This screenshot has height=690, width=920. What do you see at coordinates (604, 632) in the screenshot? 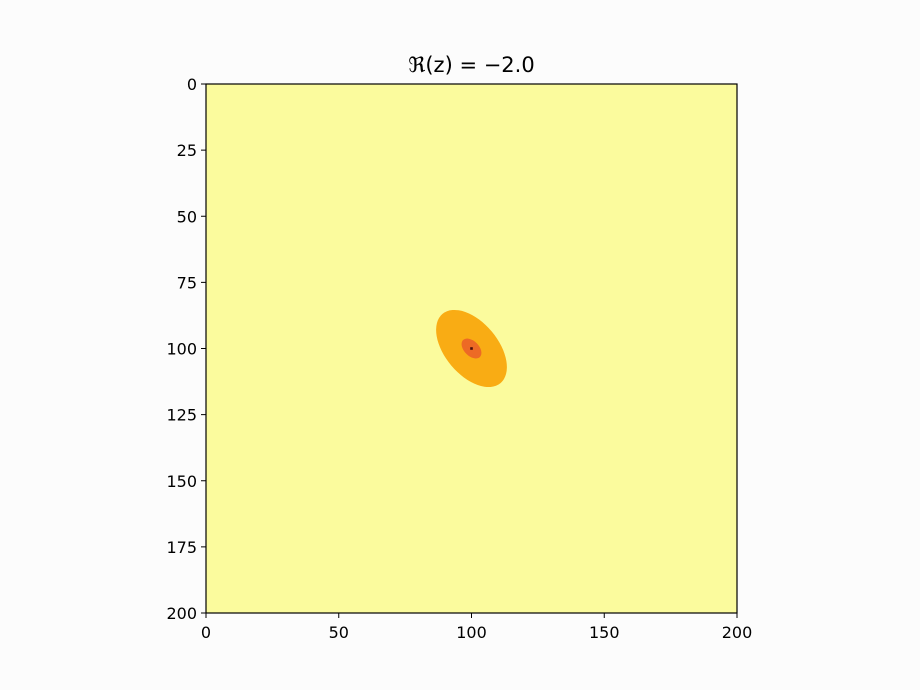
I see `x-tick-label: 150` at bounding box center [604, 632].